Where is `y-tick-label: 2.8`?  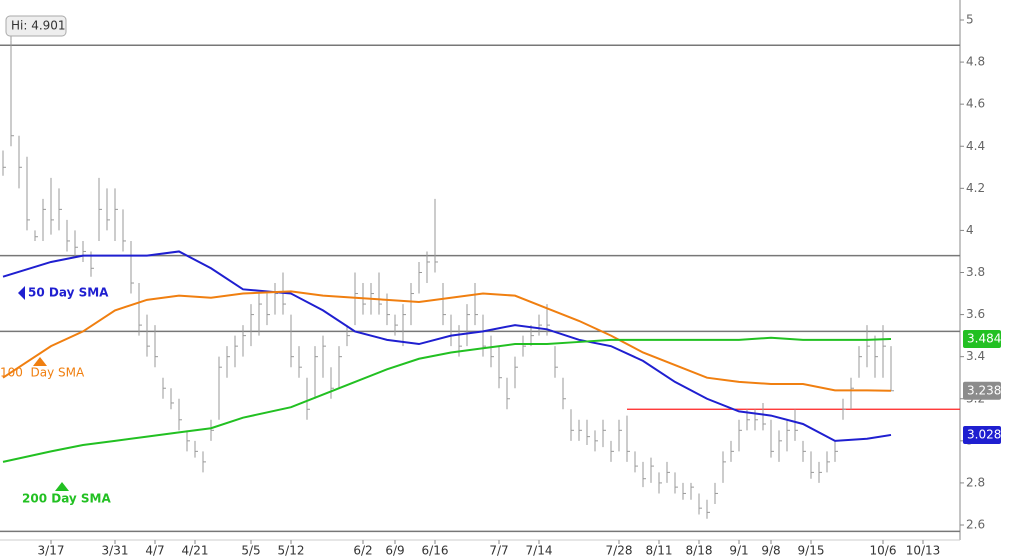 y-tick-label: 2.8 is located at coordinates (975, 482).